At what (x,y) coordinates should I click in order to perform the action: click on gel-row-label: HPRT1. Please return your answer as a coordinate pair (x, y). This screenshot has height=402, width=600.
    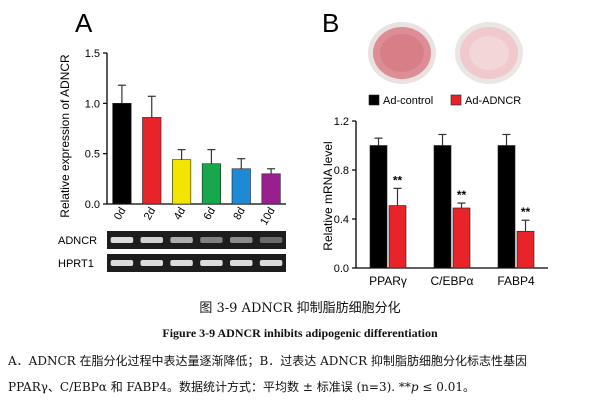
    Looking at the image, I should click on (76, 264).